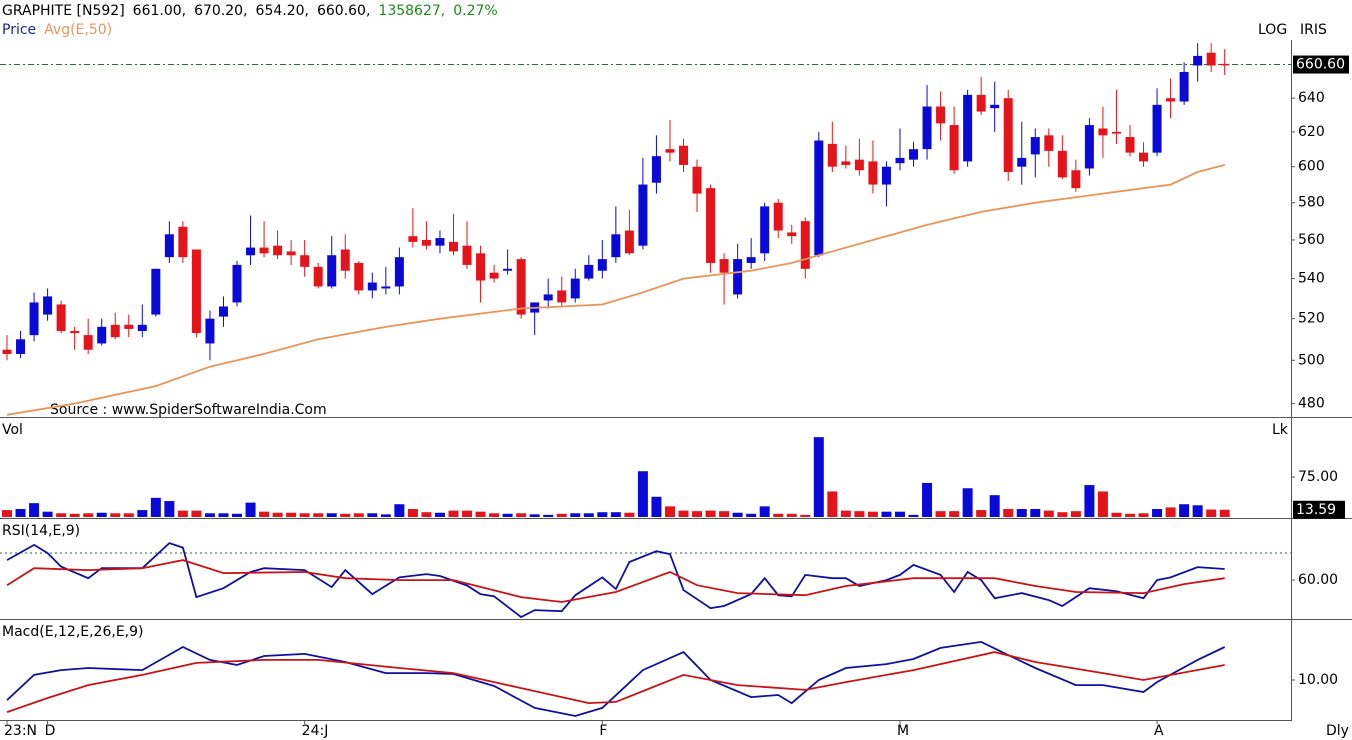 The image size is (1352, 740). I want to click on y-tick-label: 540, so click(1311, 279).